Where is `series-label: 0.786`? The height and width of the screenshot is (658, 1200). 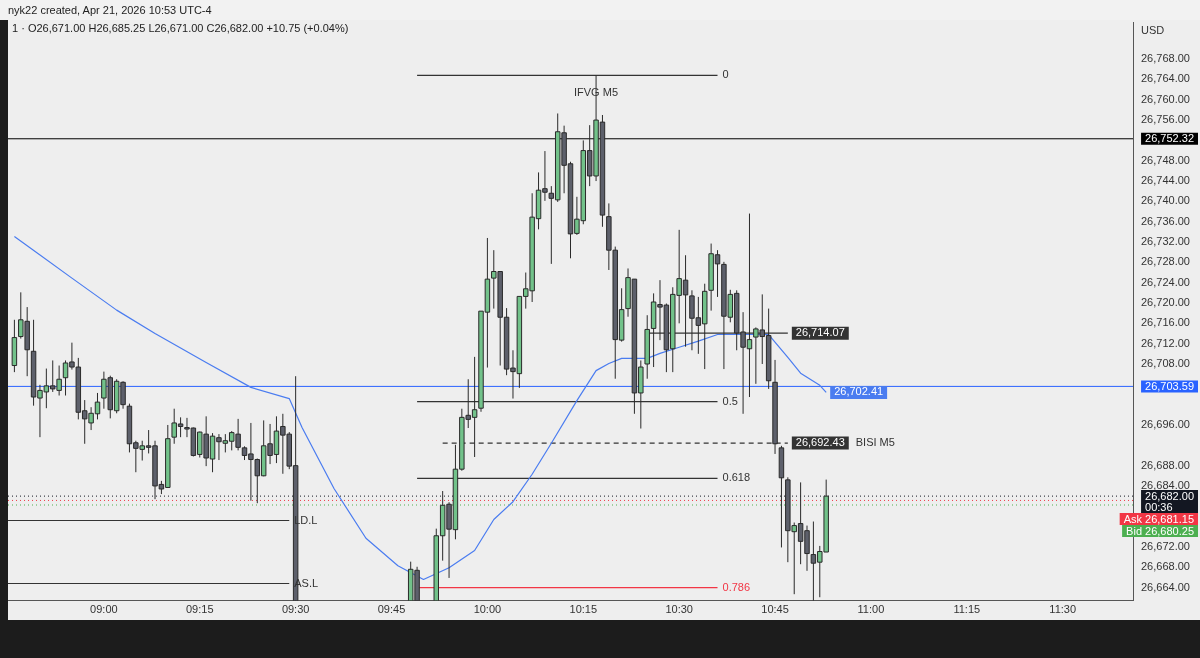 series-label: 0.786 is located at coordinates (736, 586).